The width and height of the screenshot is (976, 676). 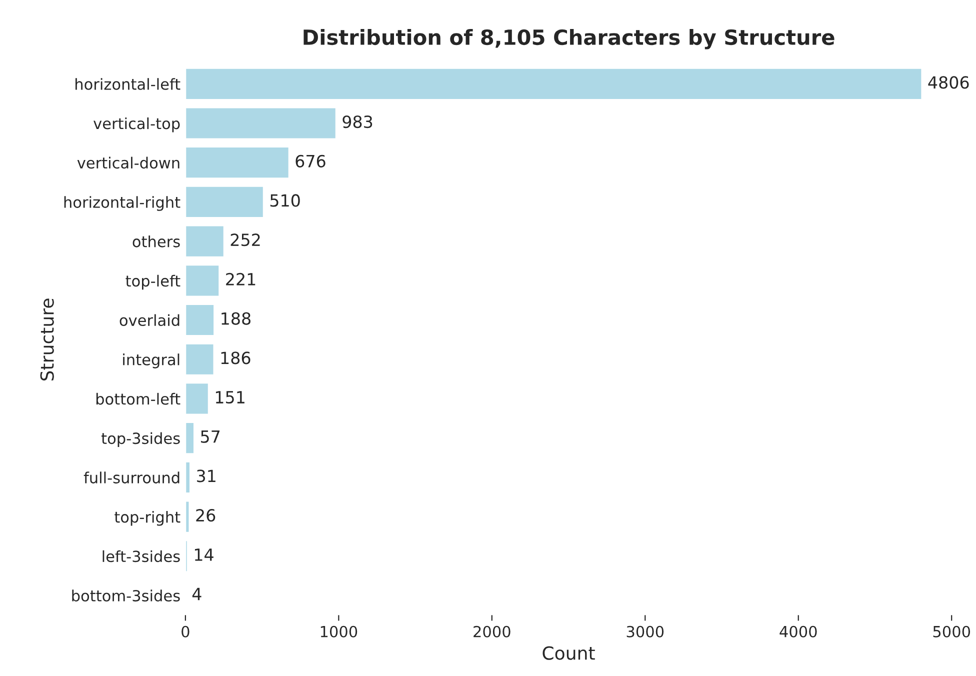 What do you see at coordinates (137, 124) in the screenshot?
I see `y-tick-label: vertical-top` at bounding box center [137, 124].